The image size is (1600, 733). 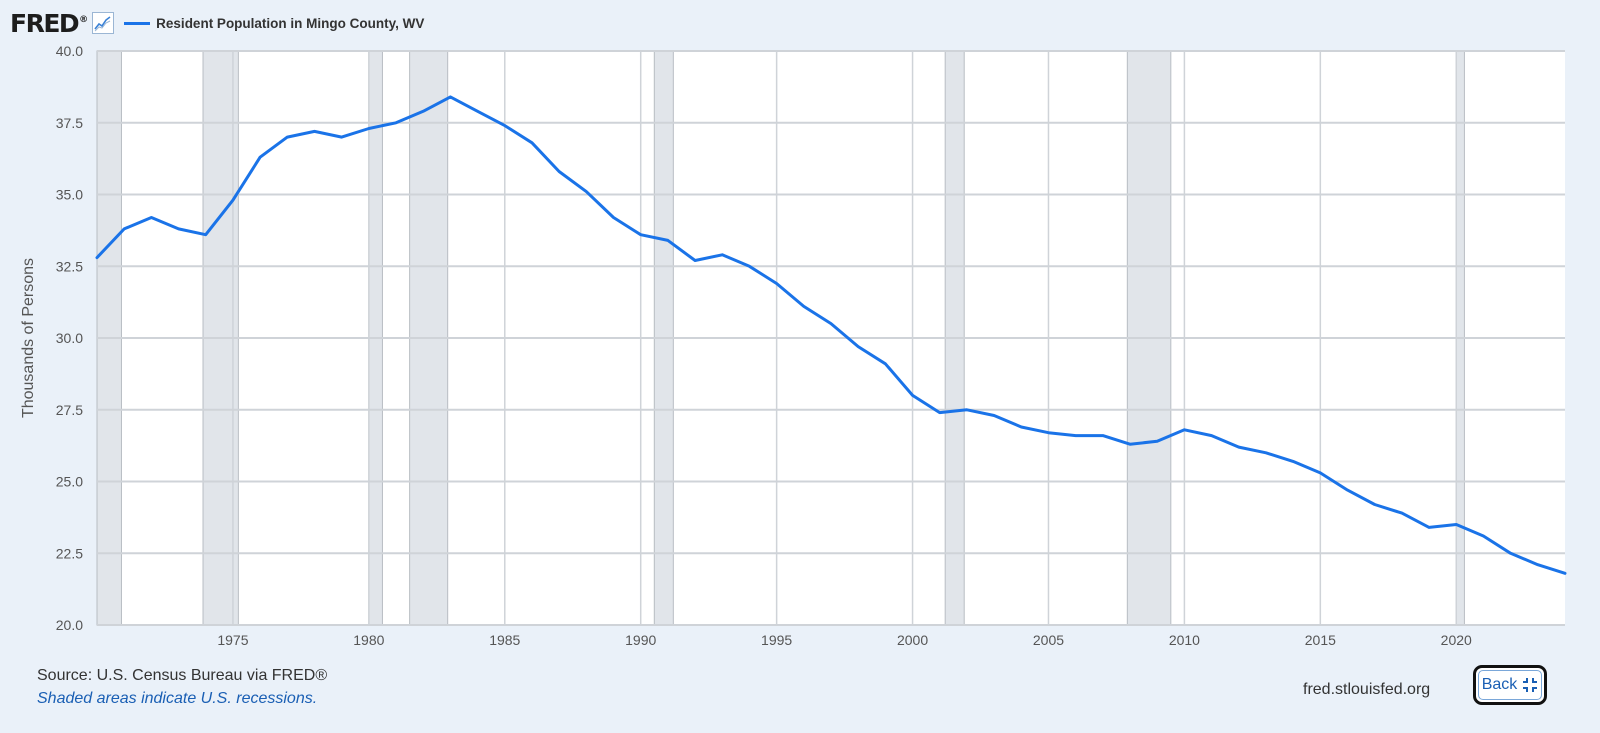 I want to click on legend-label: Resident Population in Mingo County, WV, so click(x=290, y=23).